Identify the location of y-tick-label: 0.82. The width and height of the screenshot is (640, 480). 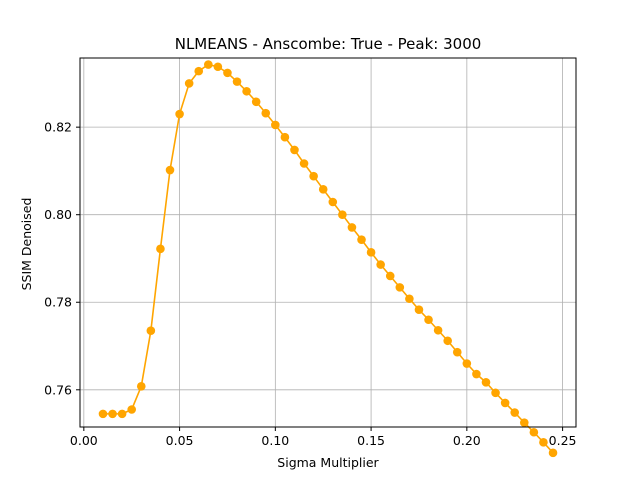
(58, 127).